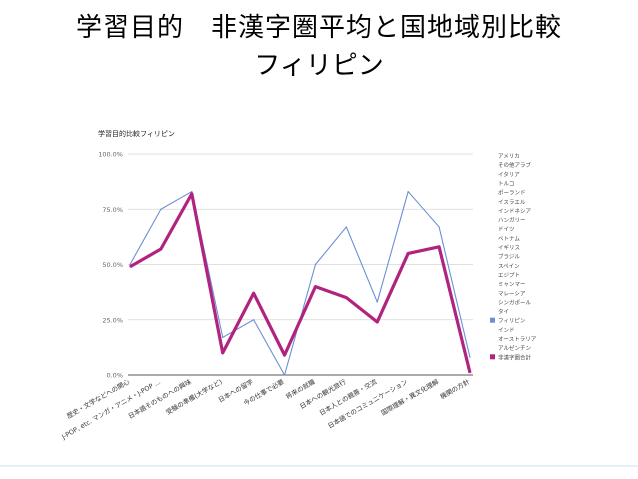 Image resolution: width=638 pixels, height=479 pixels. Describe the element at coordinates (506, 331) in the screenshot. I see `legend-item: インド` at that location.